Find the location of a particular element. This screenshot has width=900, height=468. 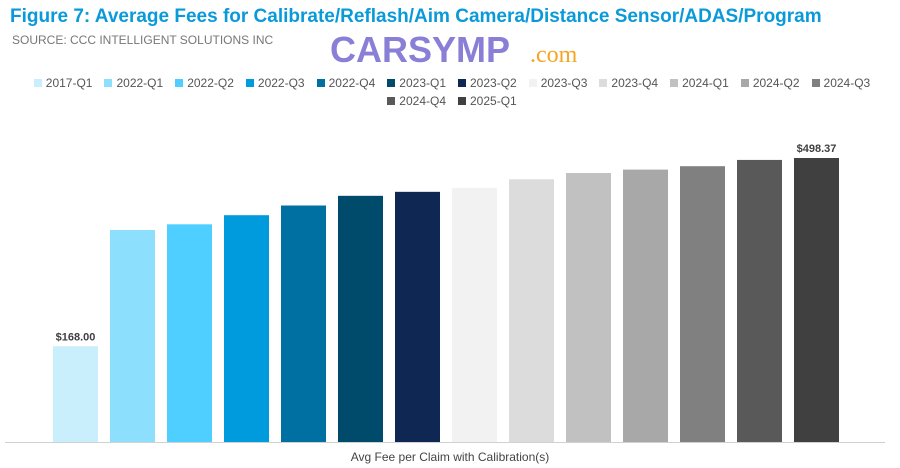

legend-item: 2022-Q1 is located at coordinates (133, 83).